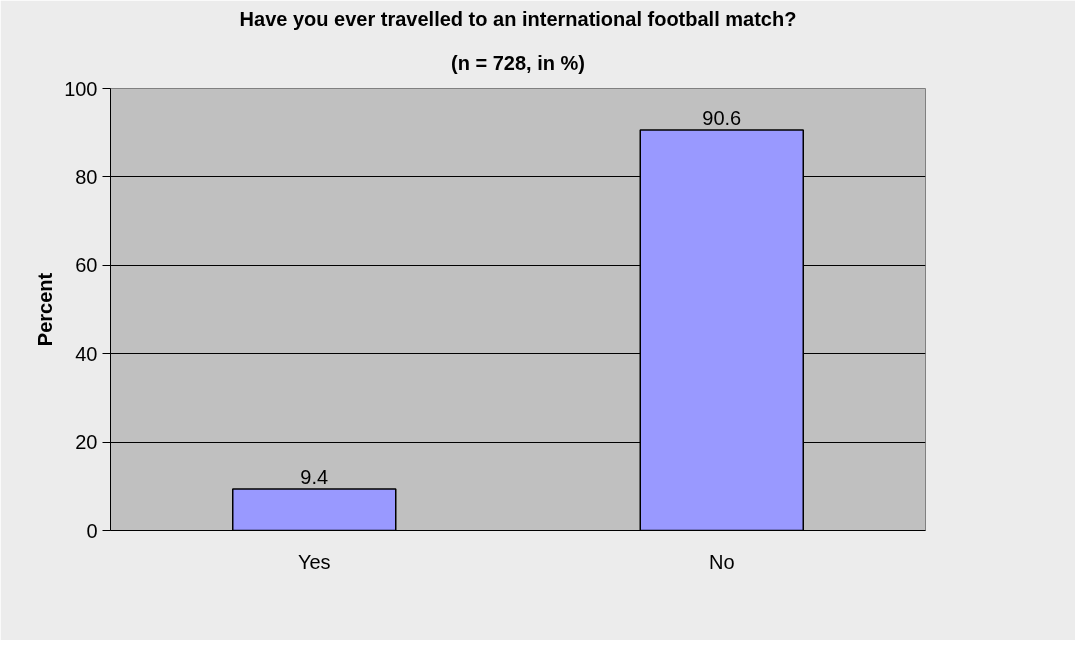 The image size is (1083, 650). I want to click on y-tick-label: 80, so click(86, 176).